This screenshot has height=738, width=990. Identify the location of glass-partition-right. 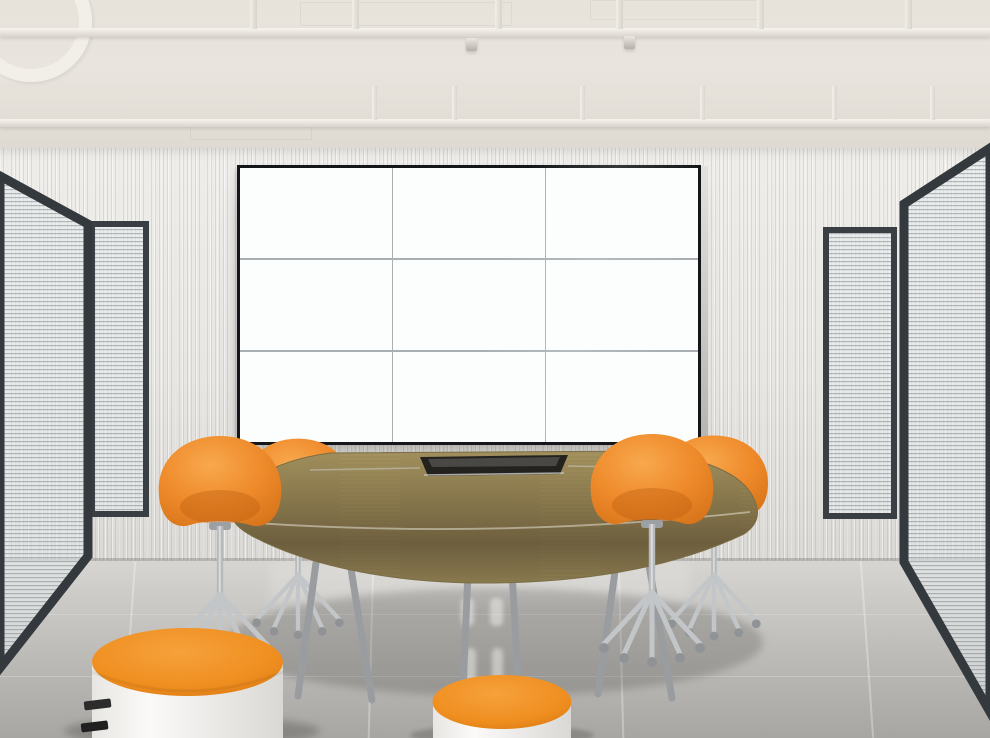
(906, 432).